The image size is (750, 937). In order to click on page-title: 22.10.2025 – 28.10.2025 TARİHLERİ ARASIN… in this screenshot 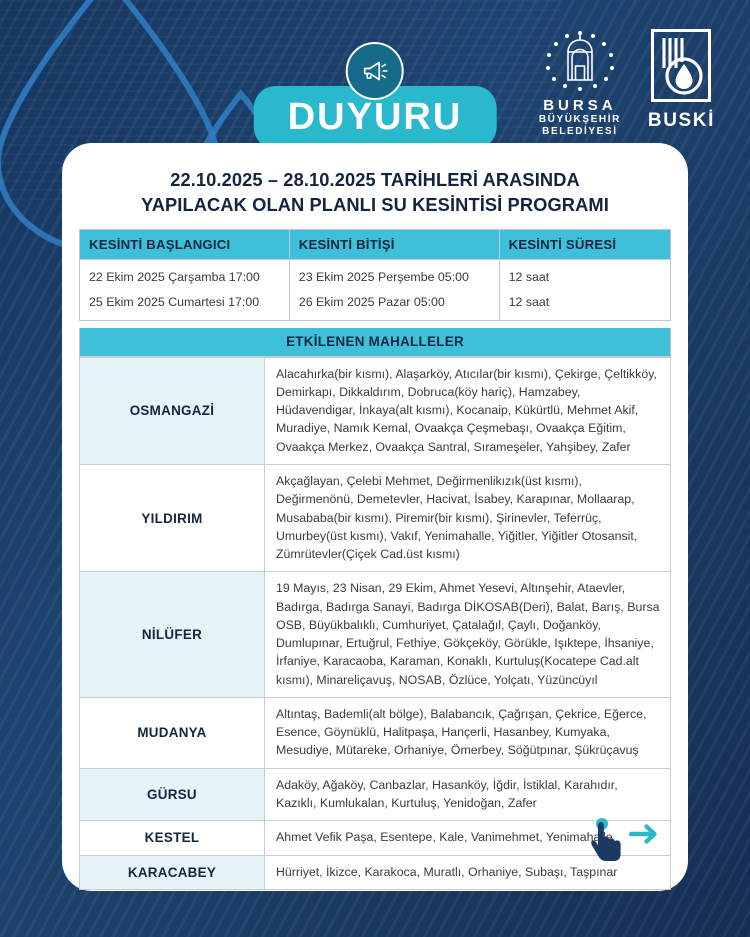, I will do `click(375, 192)`.